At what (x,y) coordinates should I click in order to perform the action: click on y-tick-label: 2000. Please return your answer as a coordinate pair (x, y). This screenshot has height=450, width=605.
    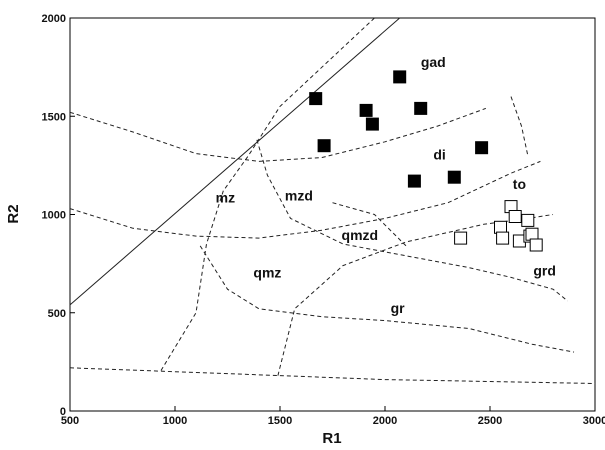
    Looking at the image, I should click on (54, 19).